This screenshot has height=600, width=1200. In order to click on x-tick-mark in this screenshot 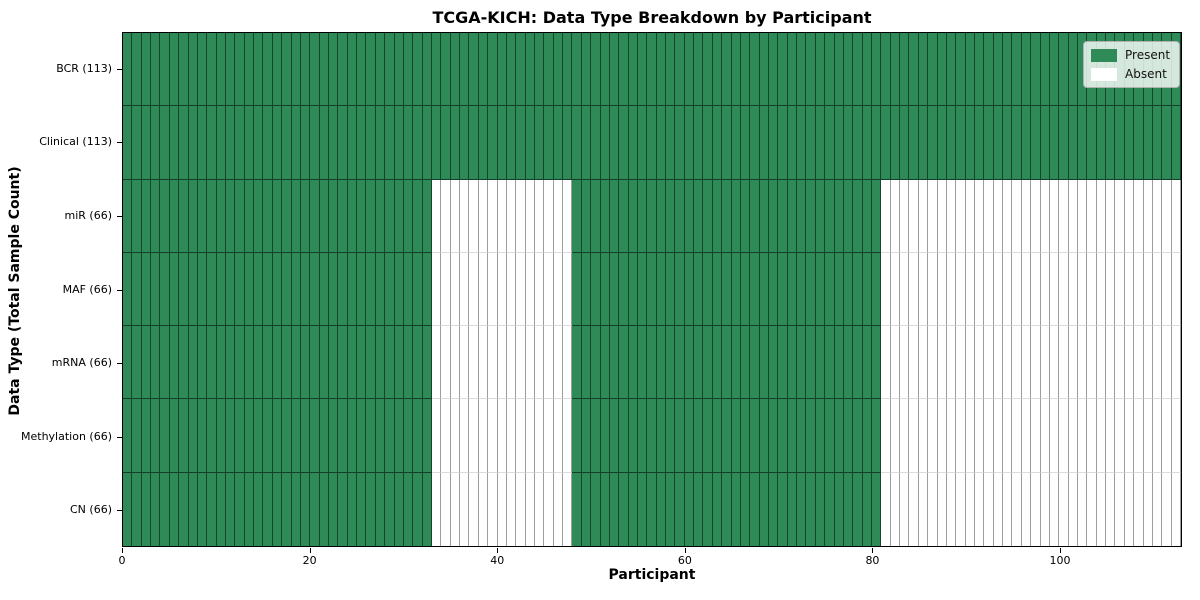, I will do `click(1060, 550)`.